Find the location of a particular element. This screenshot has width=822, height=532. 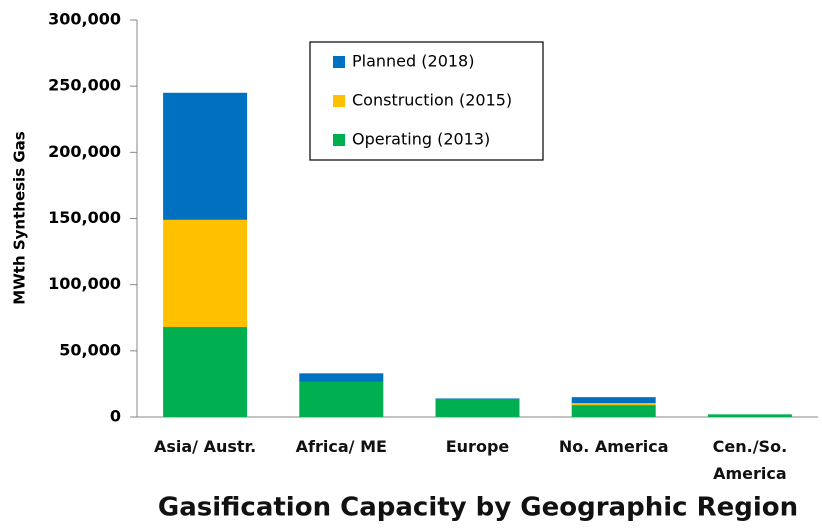

legend-label: Planned (2018) is located at coordinates (413, 61).